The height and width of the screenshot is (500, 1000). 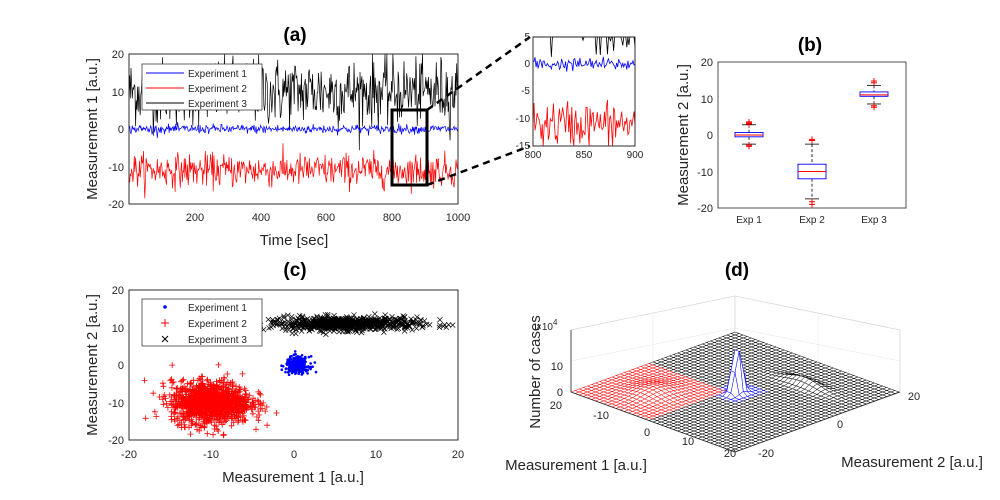 What do you see at coordinates (293, 477) in the screenshot?
I see `c-xlabel: Measurement 1 [a.u.]` at bounding box center [293, 477].